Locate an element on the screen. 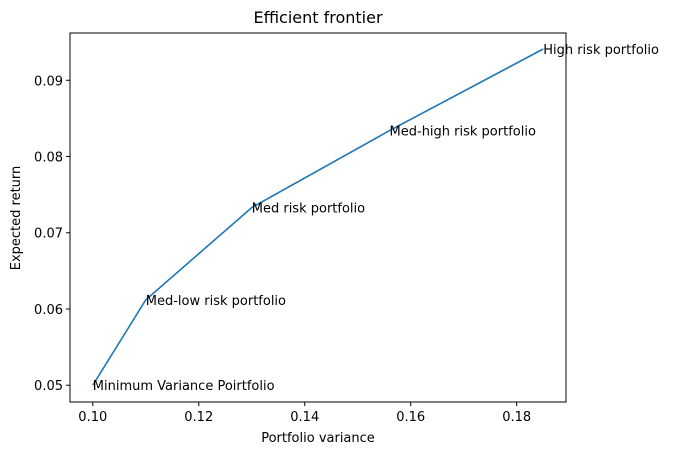  portfolio-annotation: Med risk portfolio is located at coordinates (308, 209).